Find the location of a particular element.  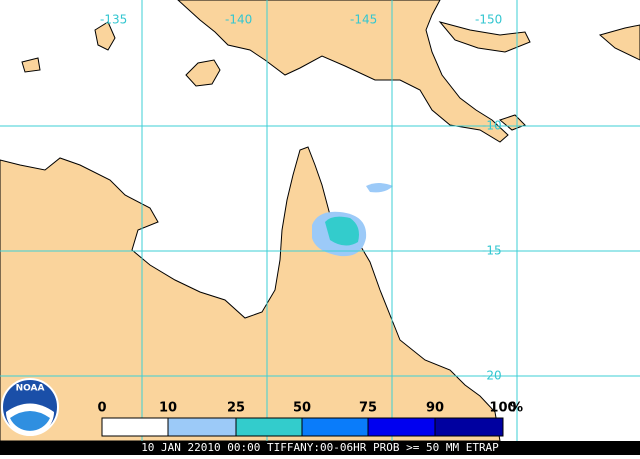

lat-label: -20 is located at coordinates (492, 376).